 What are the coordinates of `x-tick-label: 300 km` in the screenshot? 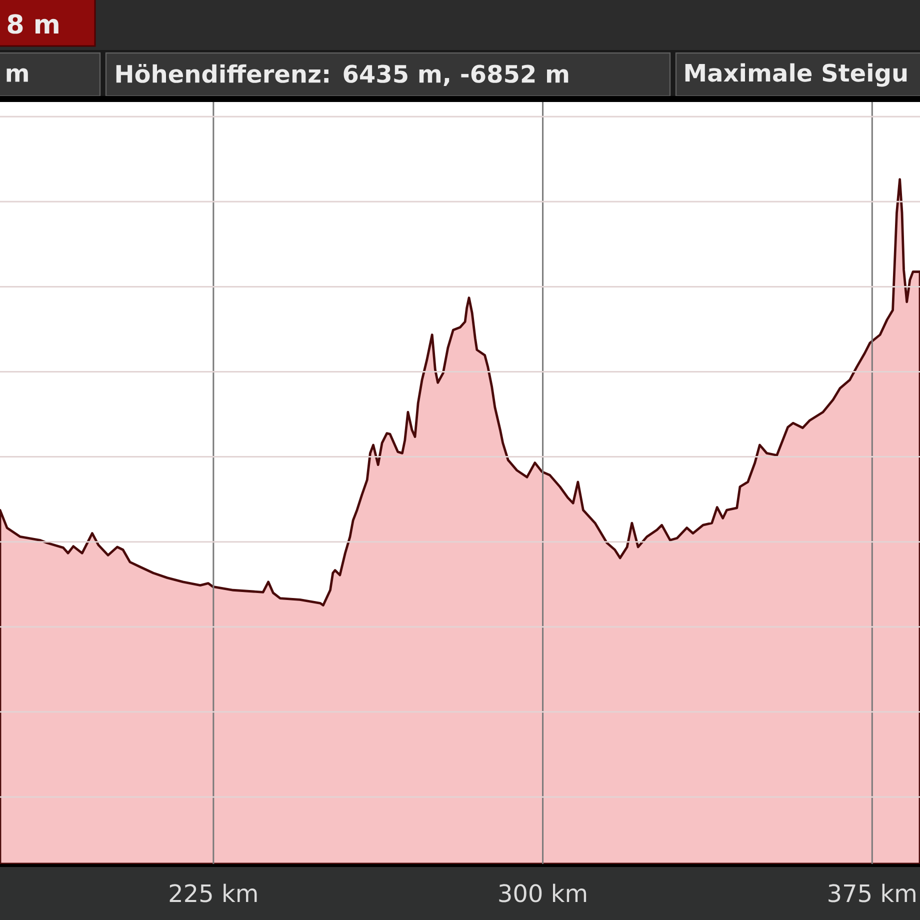 It's located at (542, 893).